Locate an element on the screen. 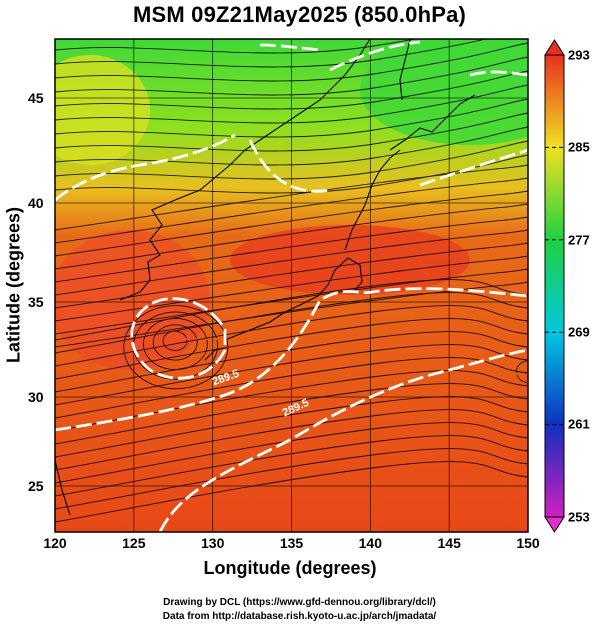 The width and height of the screenshot is (599, 625). colorbar-tick-293: 293 is located at coordinates (579, 55).